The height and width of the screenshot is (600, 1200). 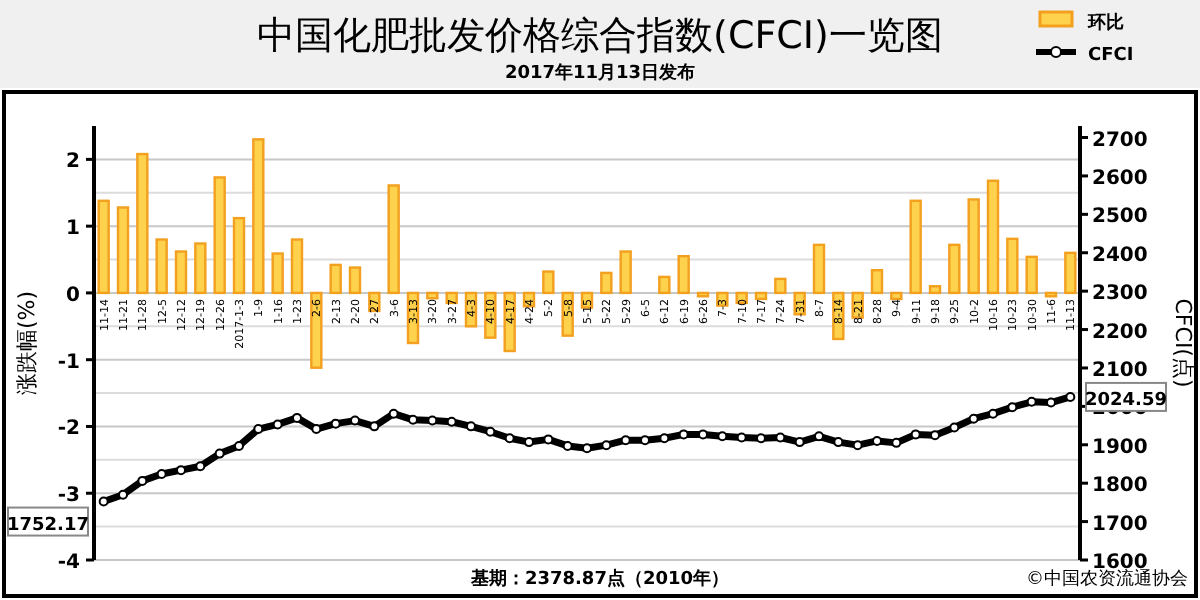 What do you see at coordinates (69, 563) in the screenshot?
I see `y-tick-label: -4` at bounding box center [69, 563].